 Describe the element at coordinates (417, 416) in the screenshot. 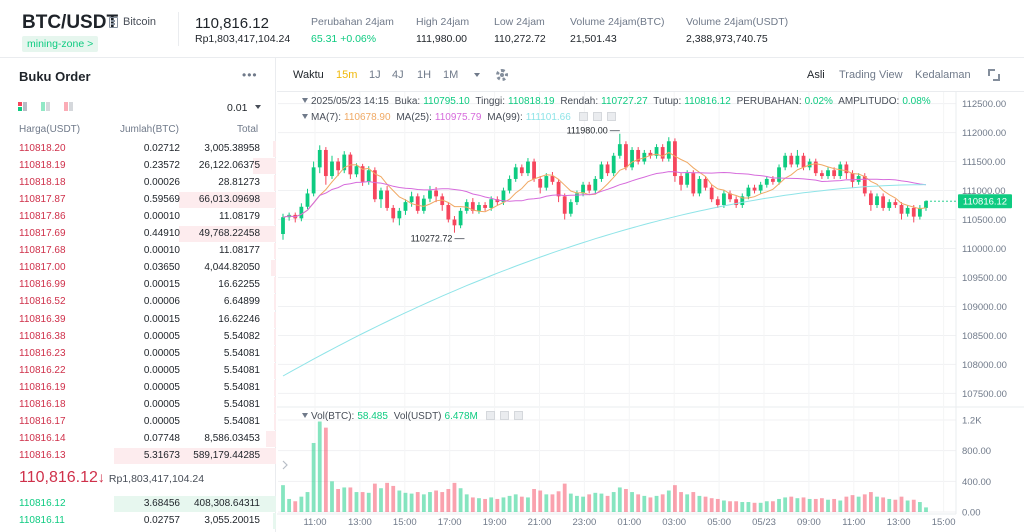

I see `legend-vol-usdt-label: Vol(USDT)` at that location.